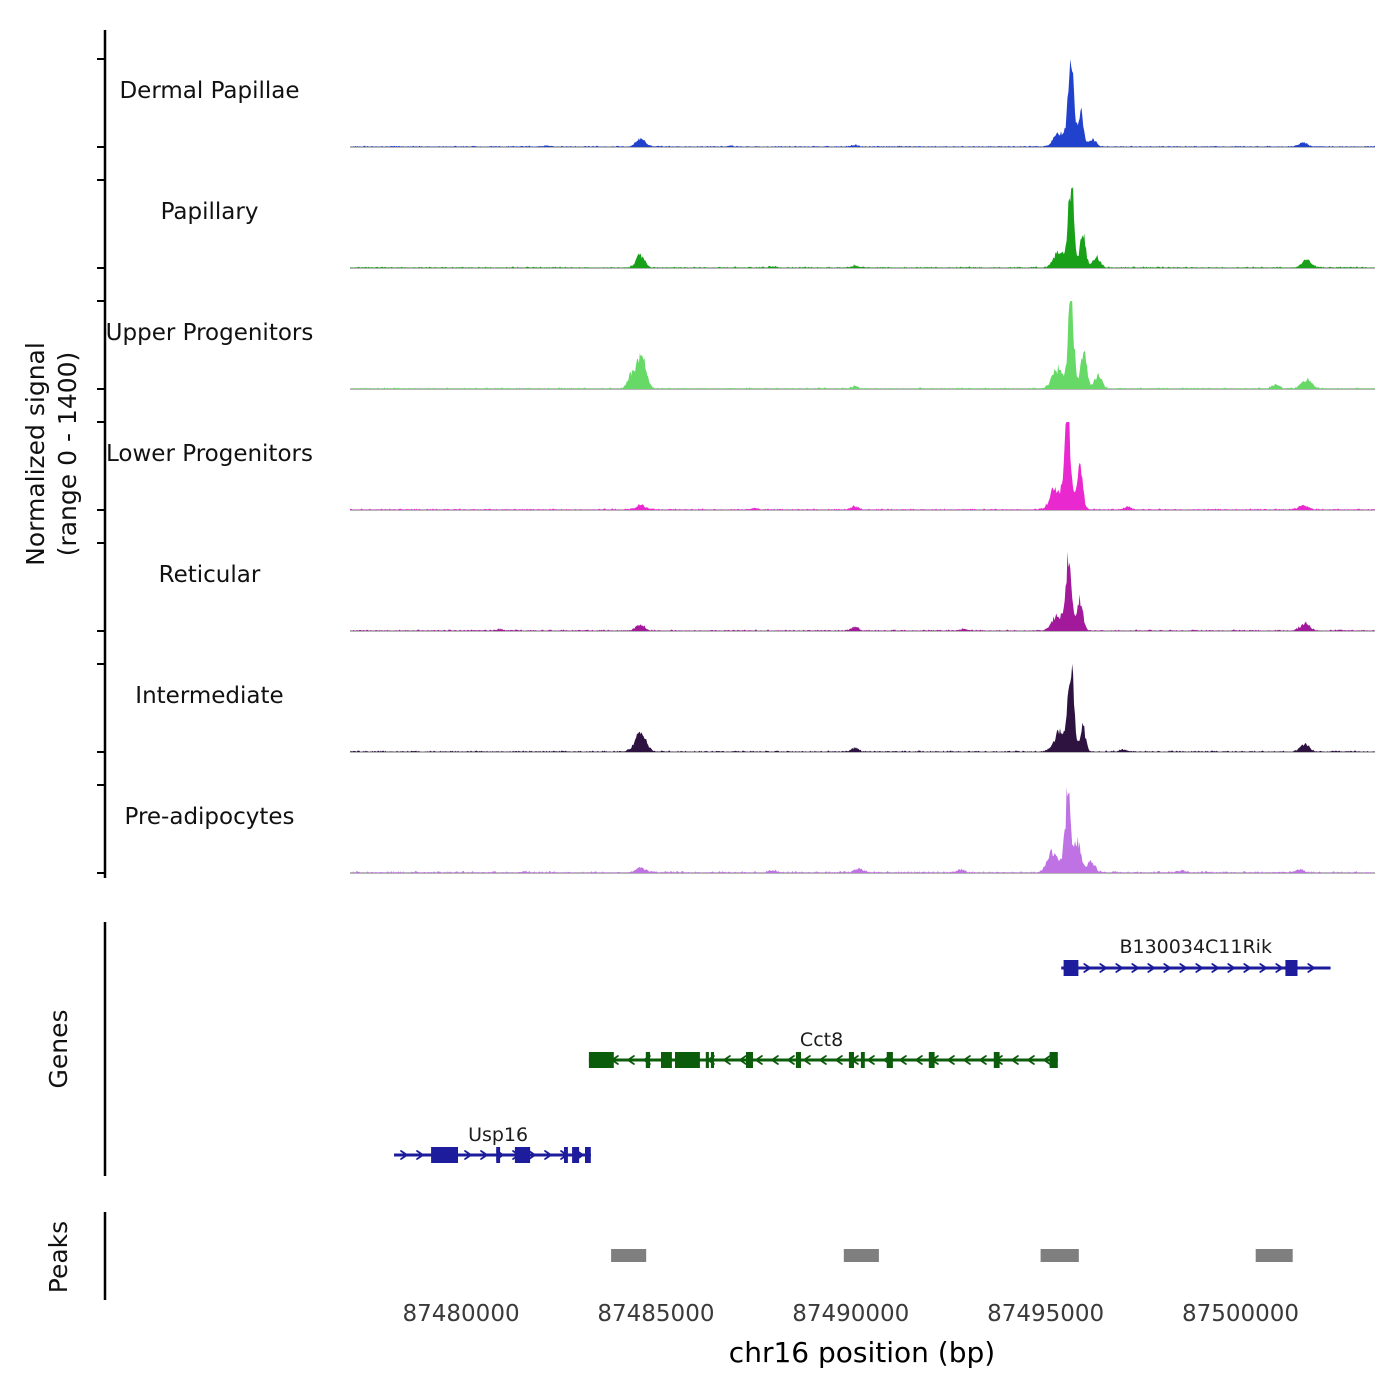  I want to click on signal-area-dermal-papillae, so click(862, 103).